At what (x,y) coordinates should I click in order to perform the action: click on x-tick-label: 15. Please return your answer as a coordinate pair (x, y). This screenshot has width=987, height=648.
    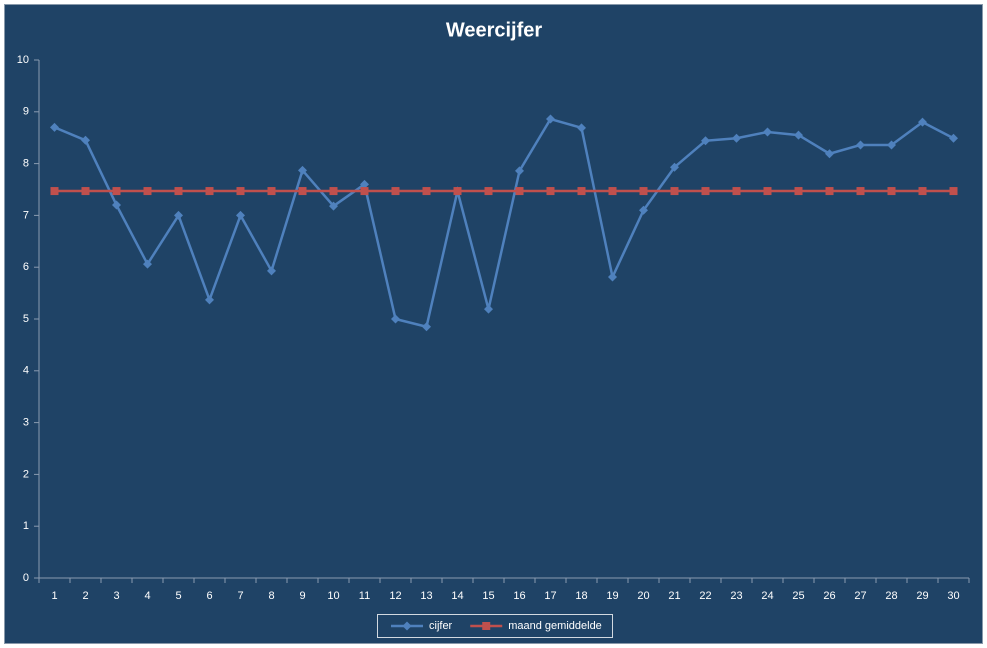
    Looking at the image, I should click on (488, 596).